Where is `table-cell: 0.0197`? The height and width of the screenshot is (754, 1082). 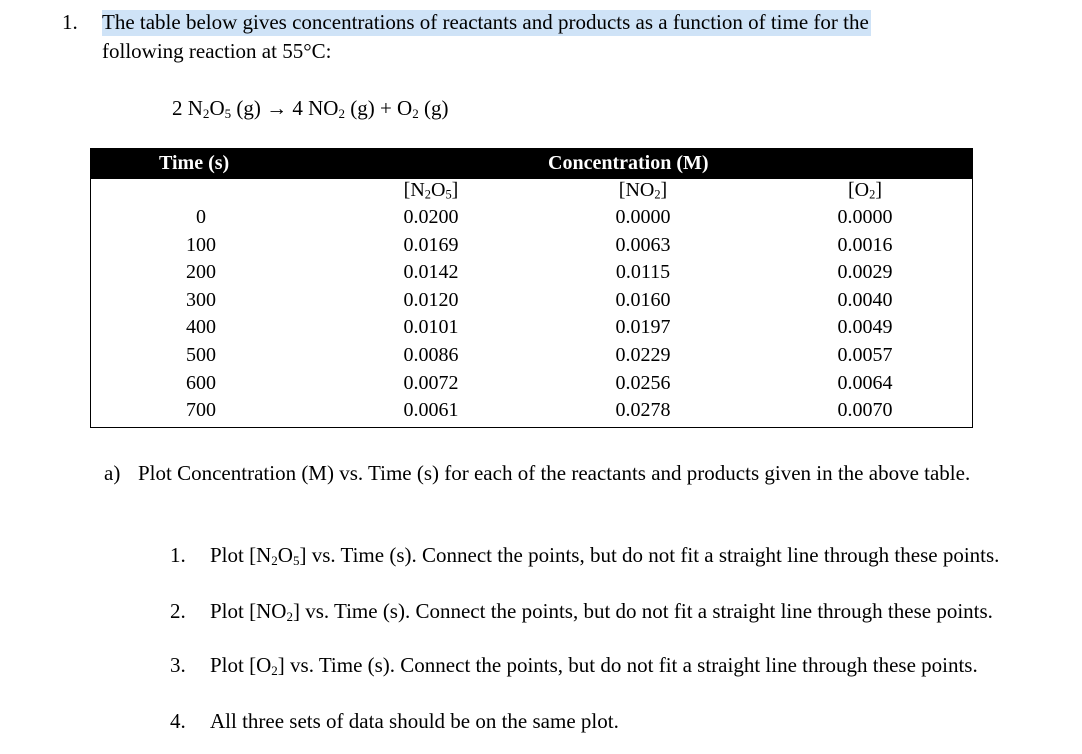
table-cell: 0.0197 is located at coordinates (643, 327).